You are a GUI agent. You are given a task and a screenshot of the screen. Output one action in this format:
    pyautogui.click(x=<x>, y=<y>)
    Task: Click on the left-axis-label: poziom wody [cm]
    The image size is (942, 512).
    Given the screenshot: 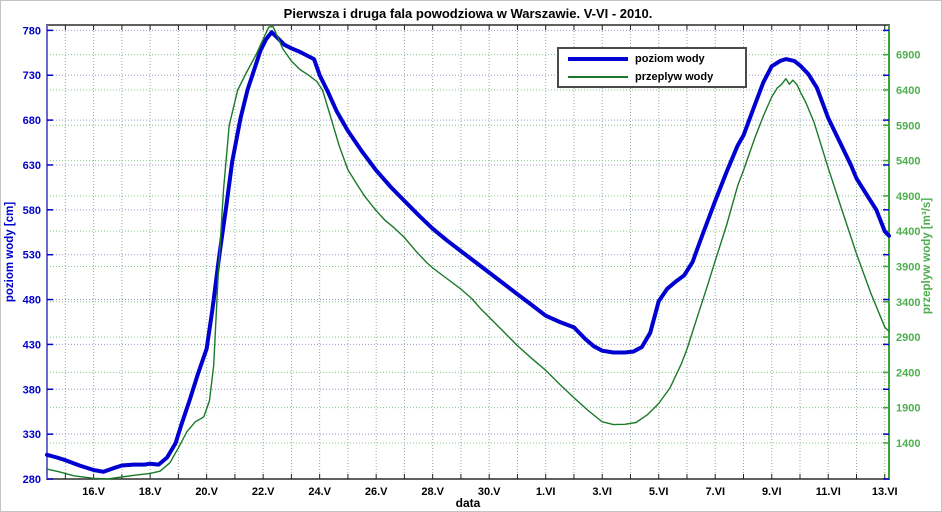 What is the action you would take?
    pyautogui.click(x=10, y=252)
    